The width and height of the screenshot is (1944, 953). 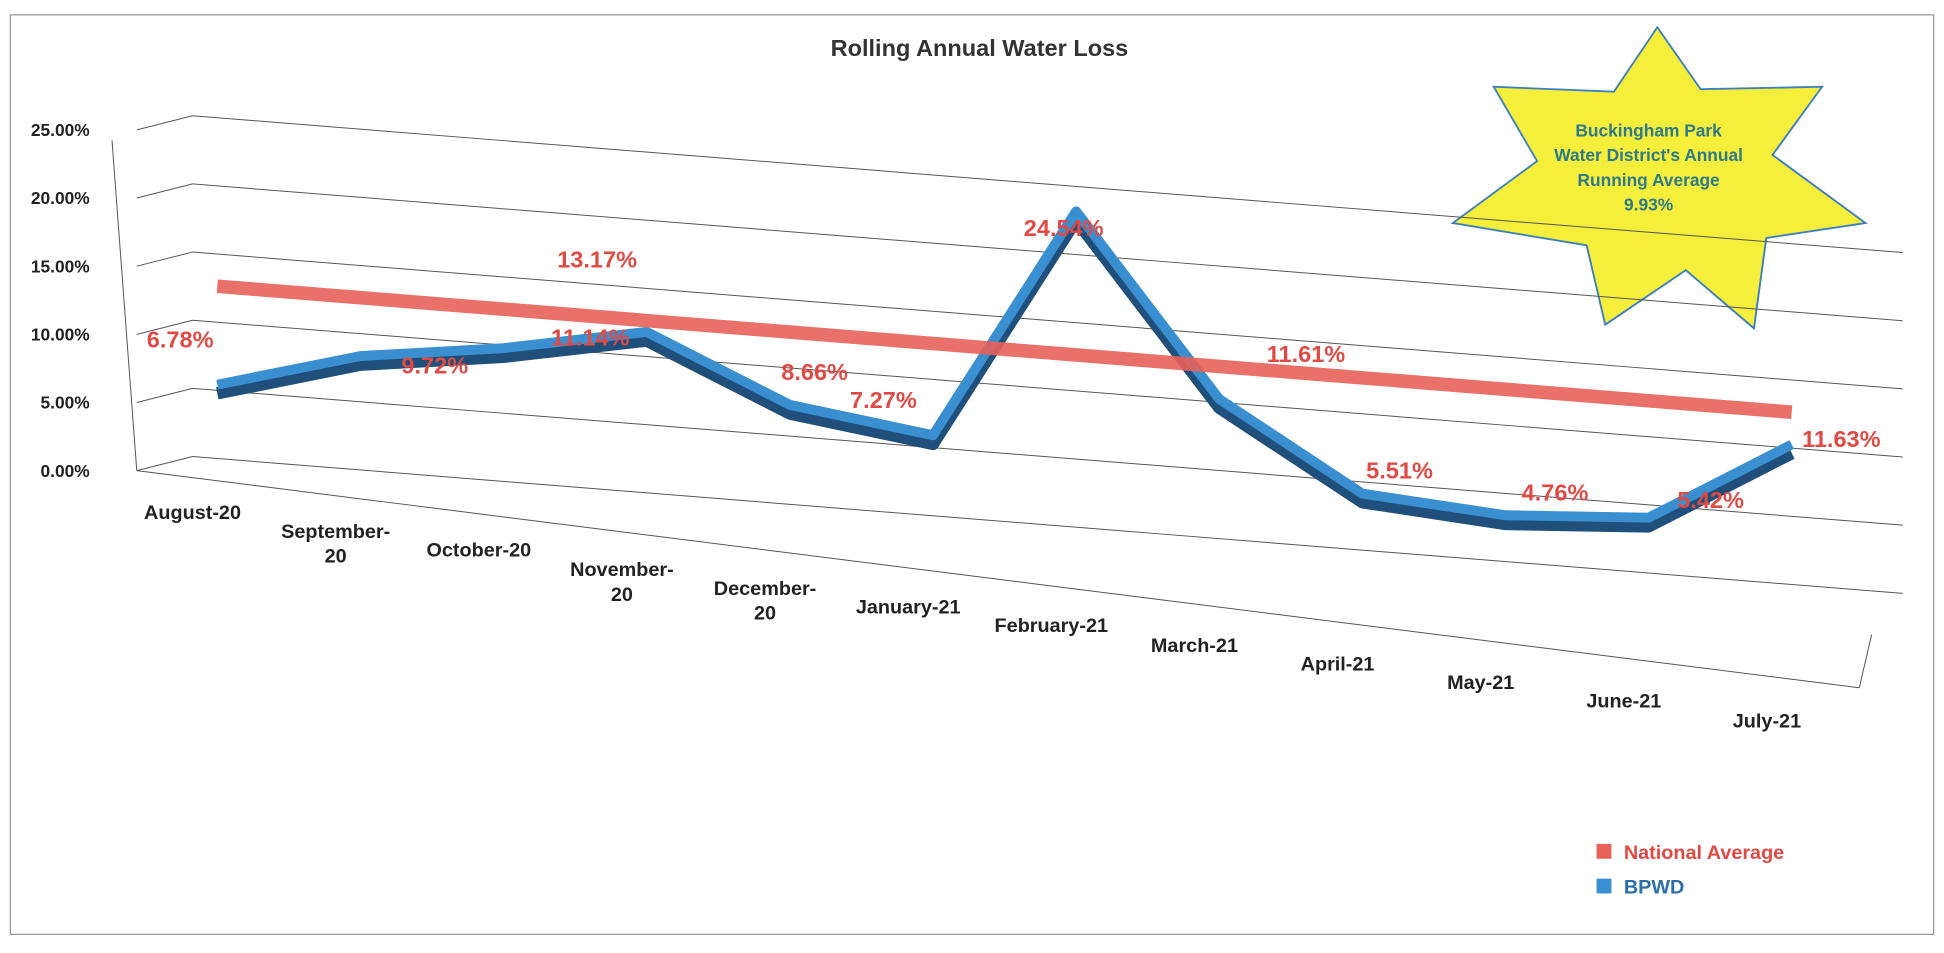 I want to click on annotation-text: Water District's Annual, so click(x=1648, y=155).